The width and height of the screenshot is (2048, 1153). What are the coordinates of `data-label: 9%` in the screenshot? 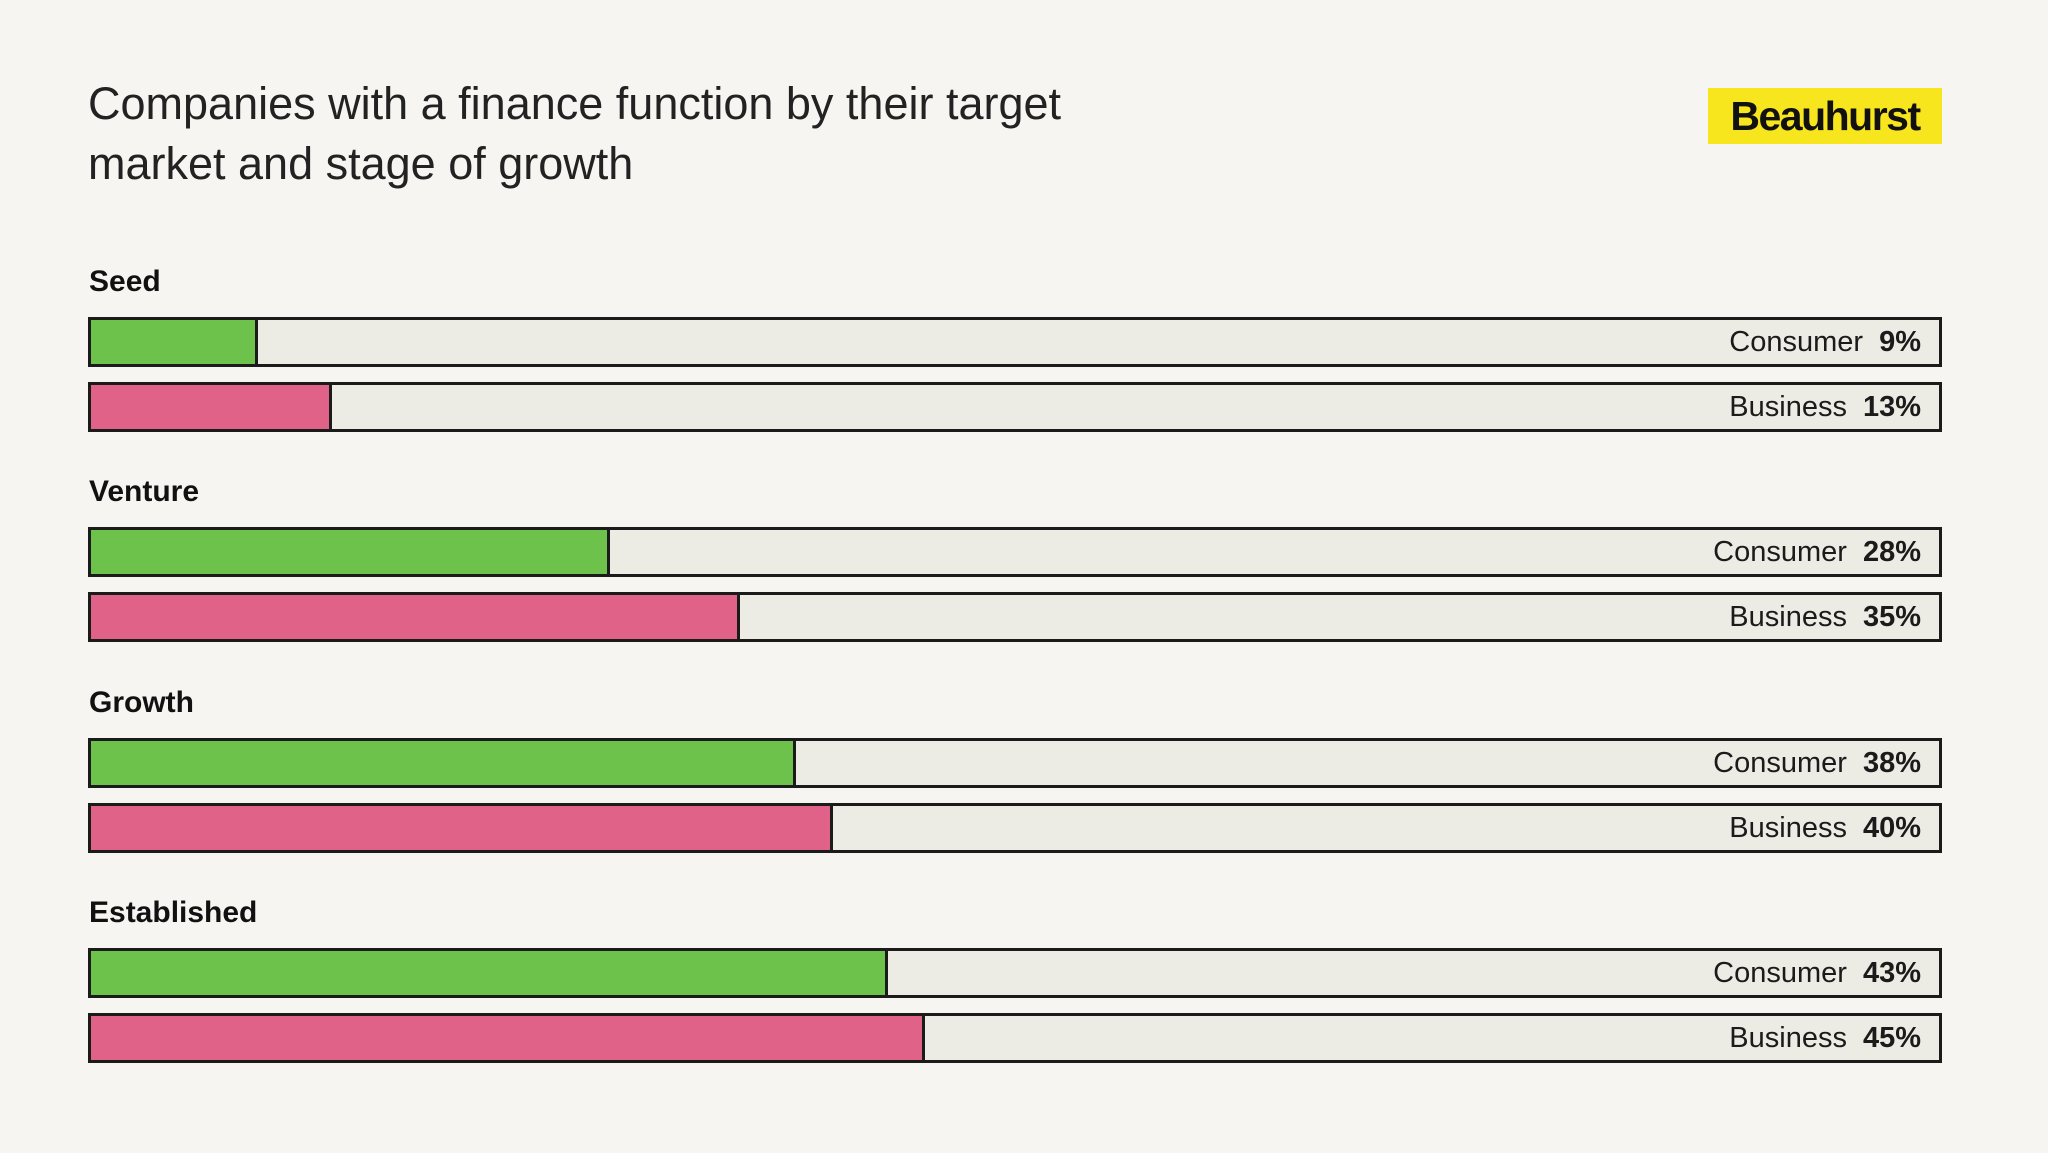 It's located at (1900, 341).